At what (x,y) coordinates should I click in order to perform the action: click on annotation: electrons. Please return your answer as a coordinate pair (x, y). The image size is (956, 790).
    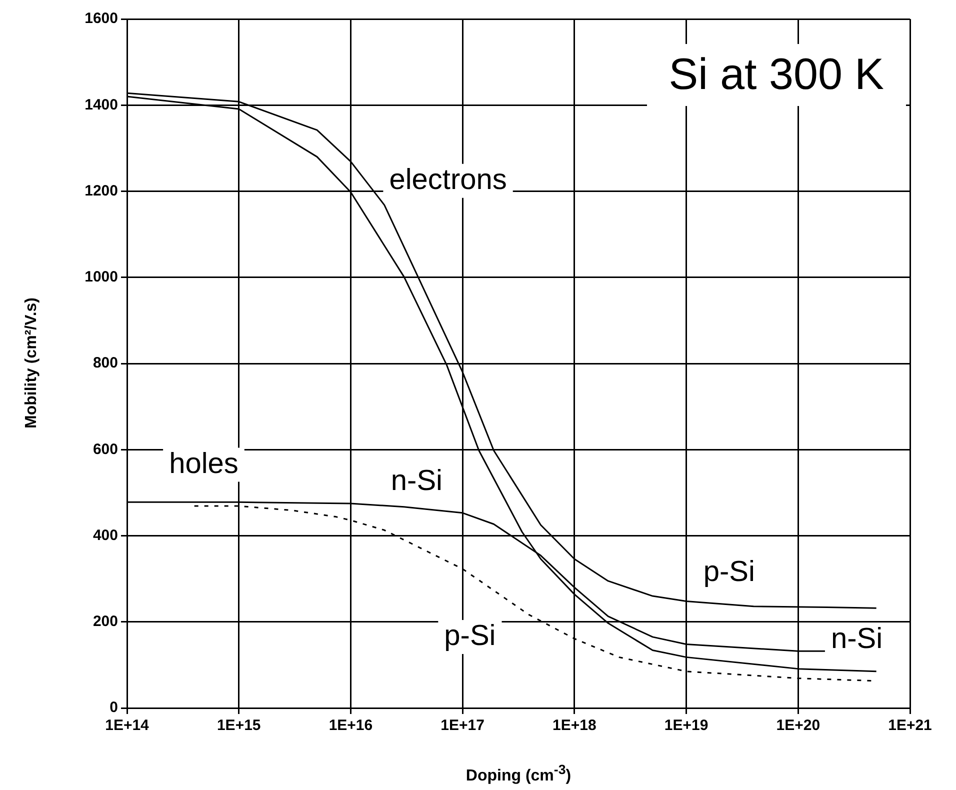
    Looking at the image, I should click on (448, 180).